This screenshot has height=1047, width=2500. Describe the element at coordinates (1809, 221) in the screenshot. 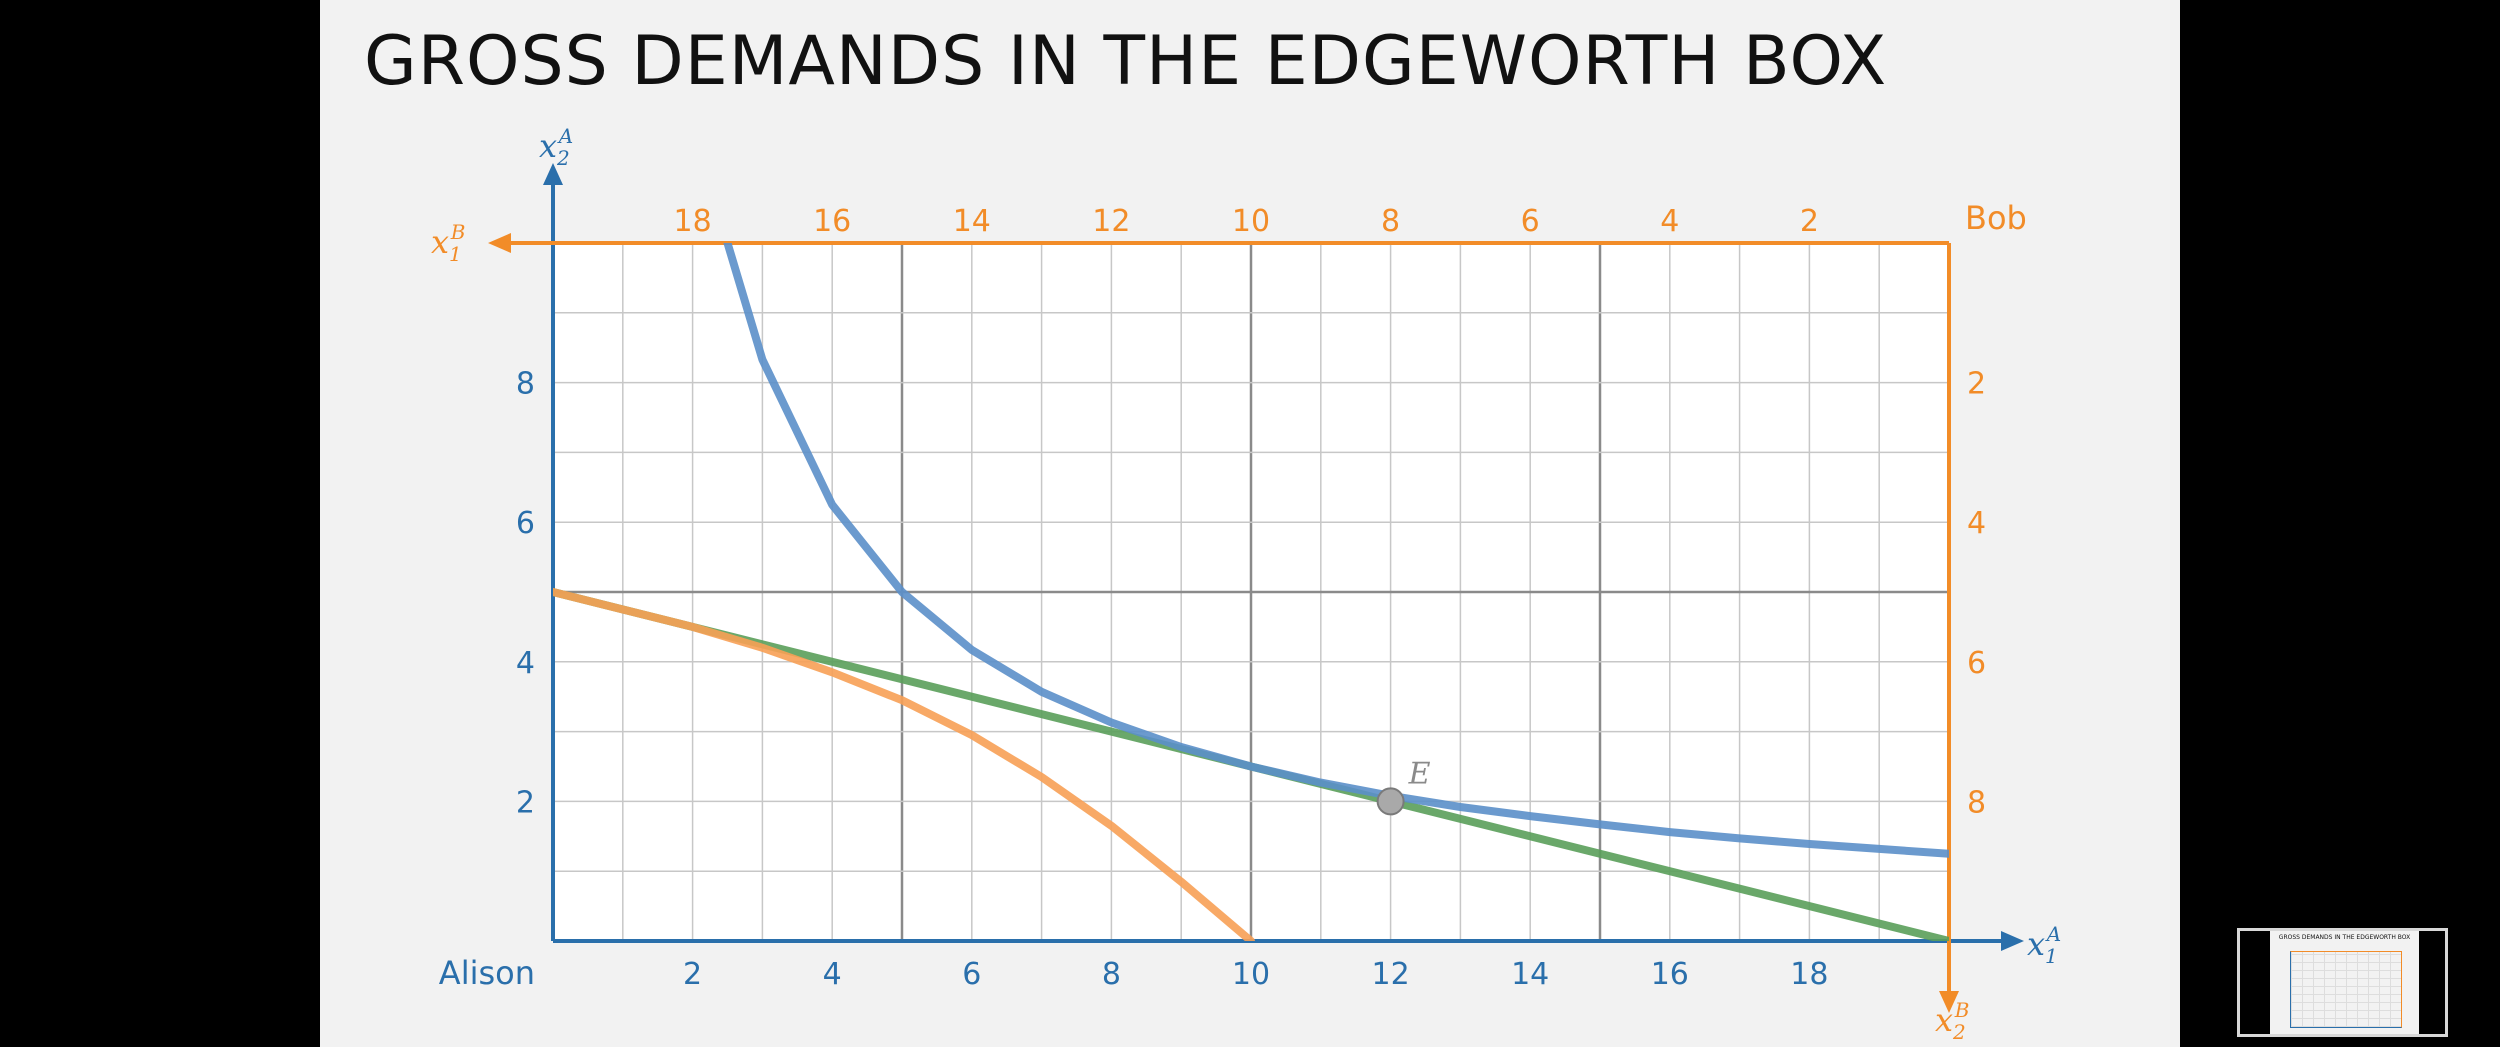

I see `bob-x-tick-label: 2` at that location.